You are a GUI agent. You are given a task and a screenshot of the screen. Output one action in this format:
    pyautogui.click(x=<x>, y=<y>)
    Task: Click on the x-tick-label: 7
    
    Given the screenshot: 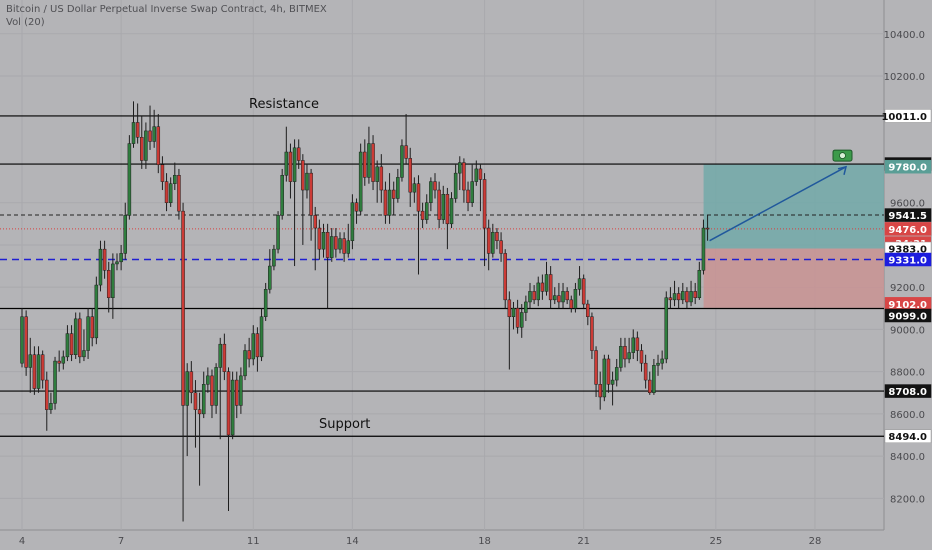 What is the action you would take?
    pyautogui.click(x=121, y=541)
    